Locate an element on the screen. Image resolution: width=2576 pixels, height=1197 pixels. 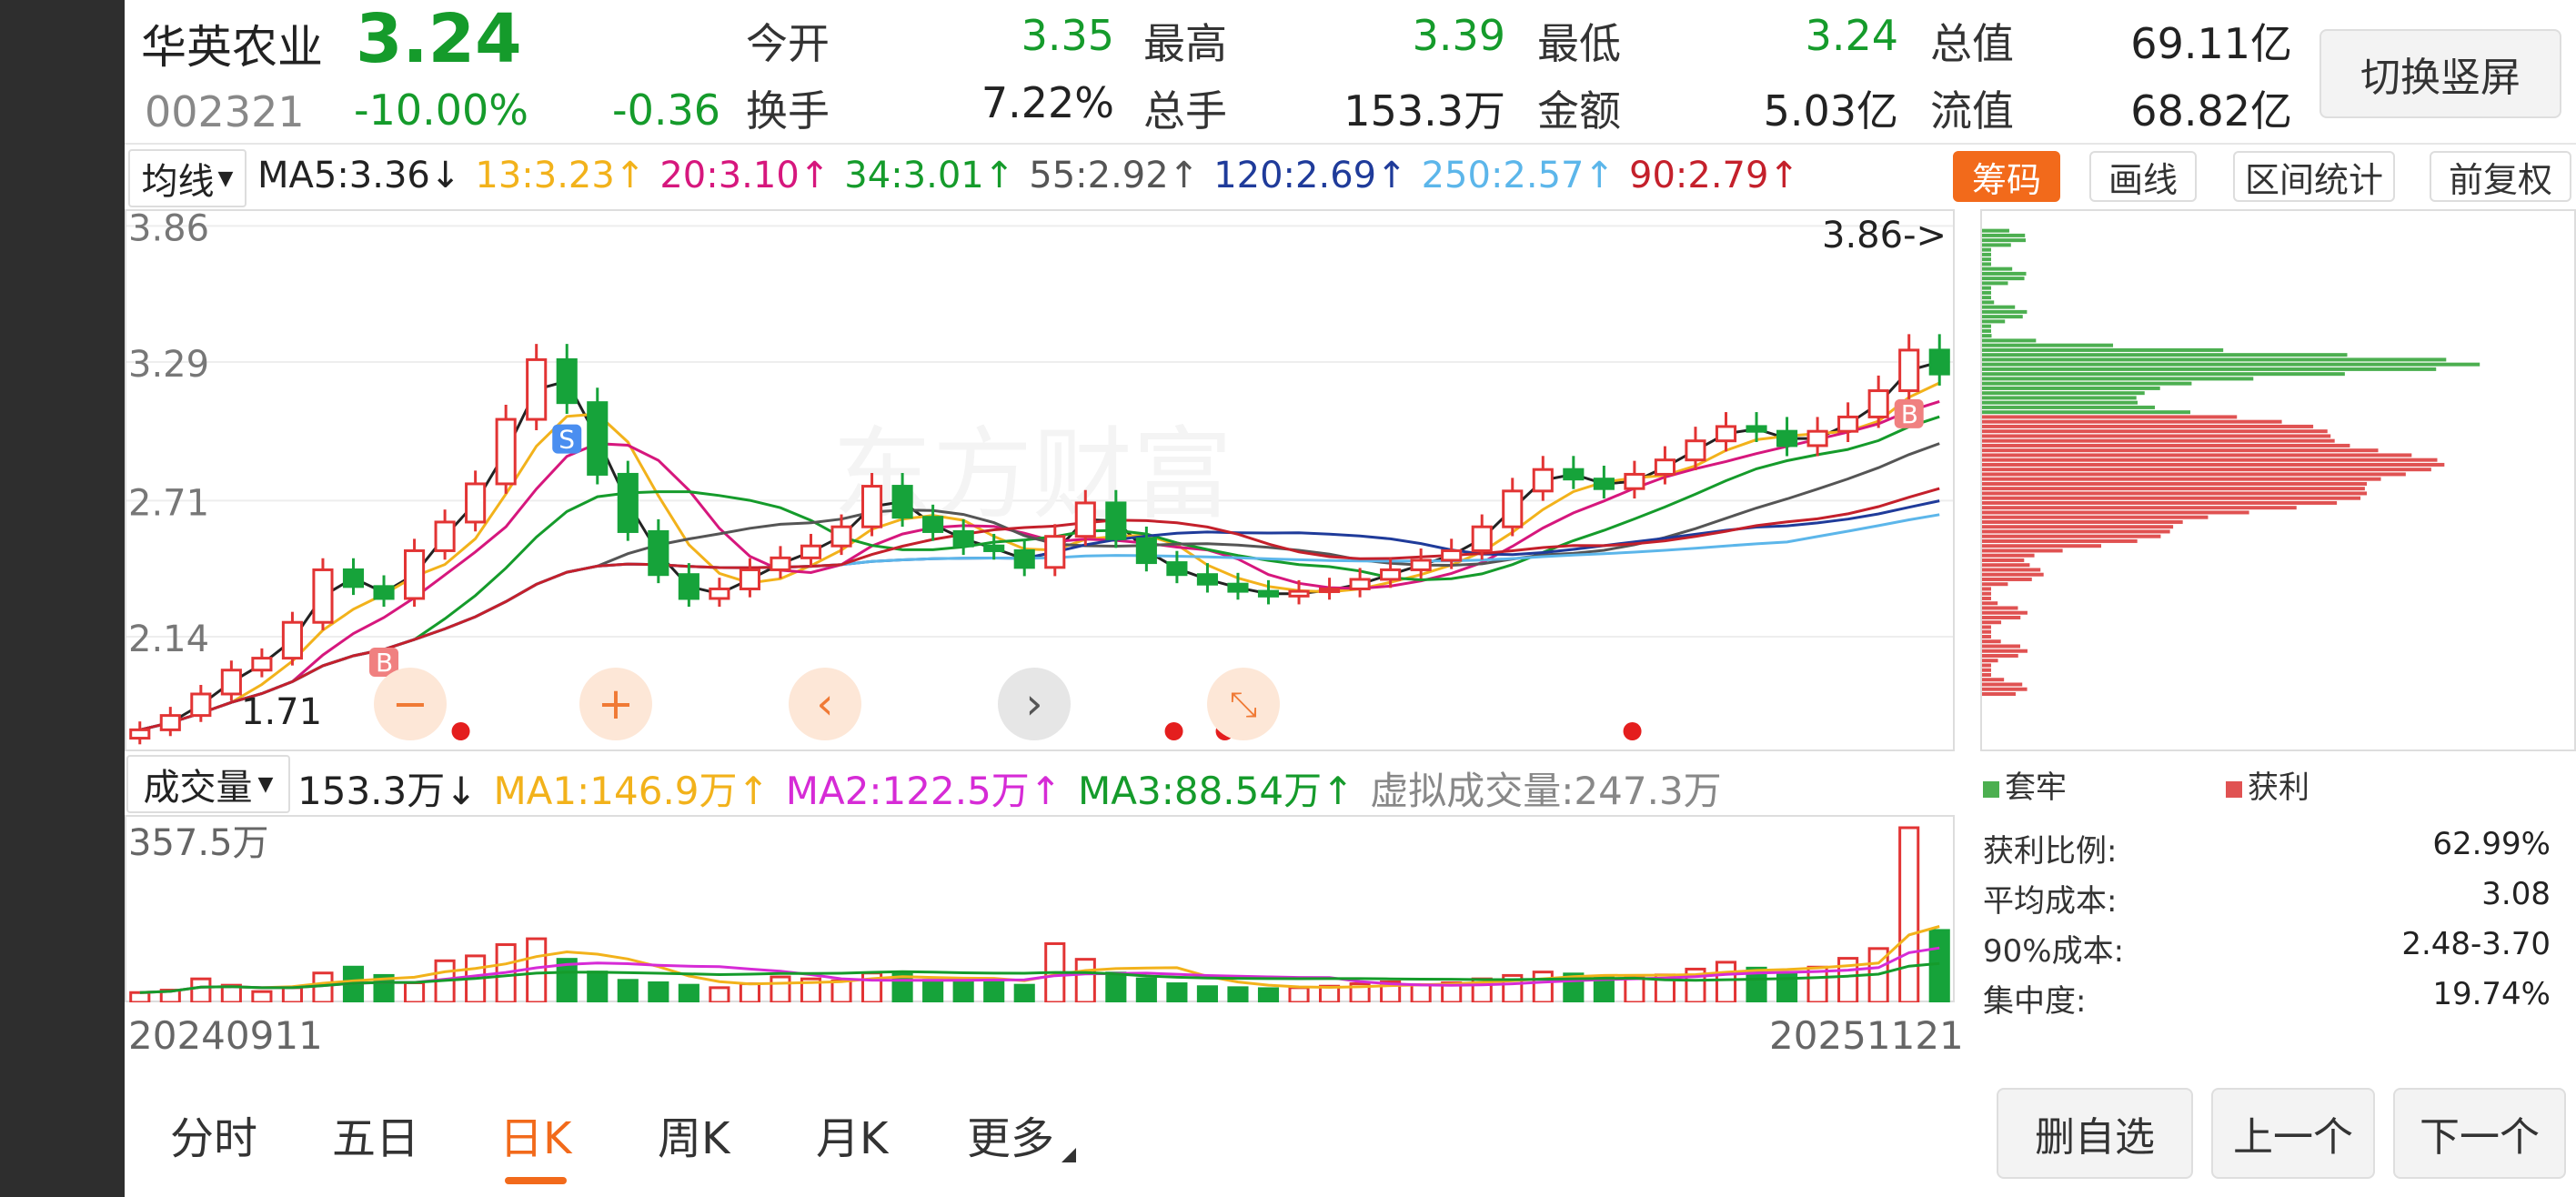
ma-selector: 均线 ▼ is located at coordinates (187, 178).